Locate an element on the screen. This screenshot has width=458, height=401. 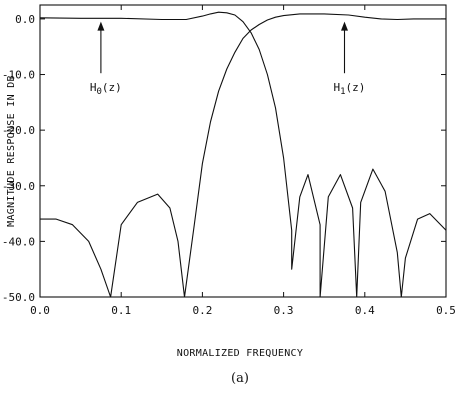
x-tick-label: 0.3 is located at coordinates (284, 310).